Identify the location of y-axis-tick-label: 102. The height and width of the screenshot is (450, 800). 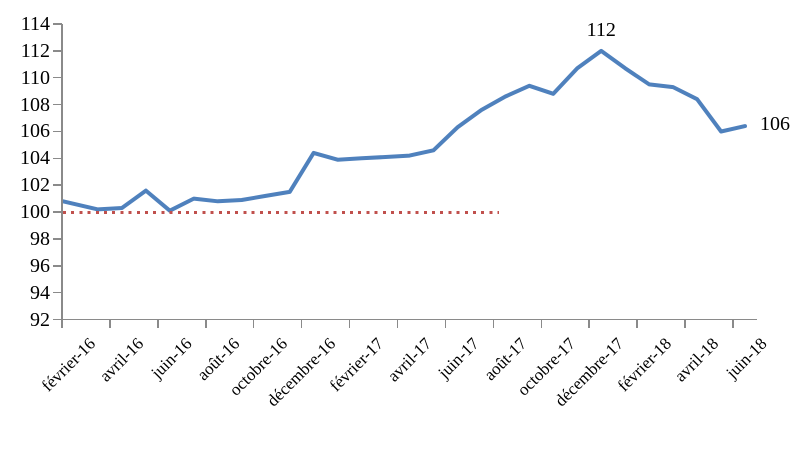
(35, 185).